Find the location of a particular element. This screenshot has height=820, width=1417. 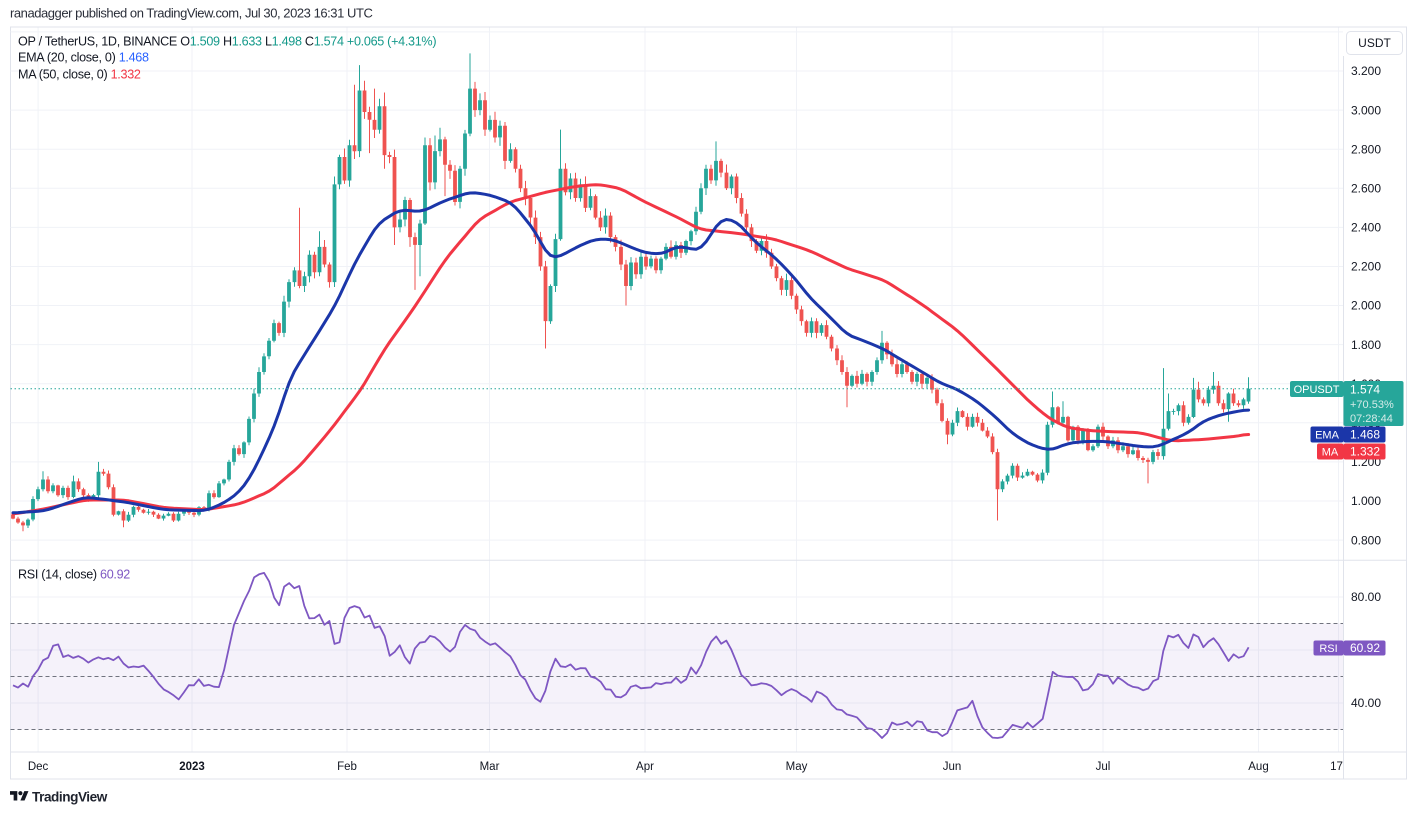

svg-text: 2.000 is located at coordinates (1366, 306).